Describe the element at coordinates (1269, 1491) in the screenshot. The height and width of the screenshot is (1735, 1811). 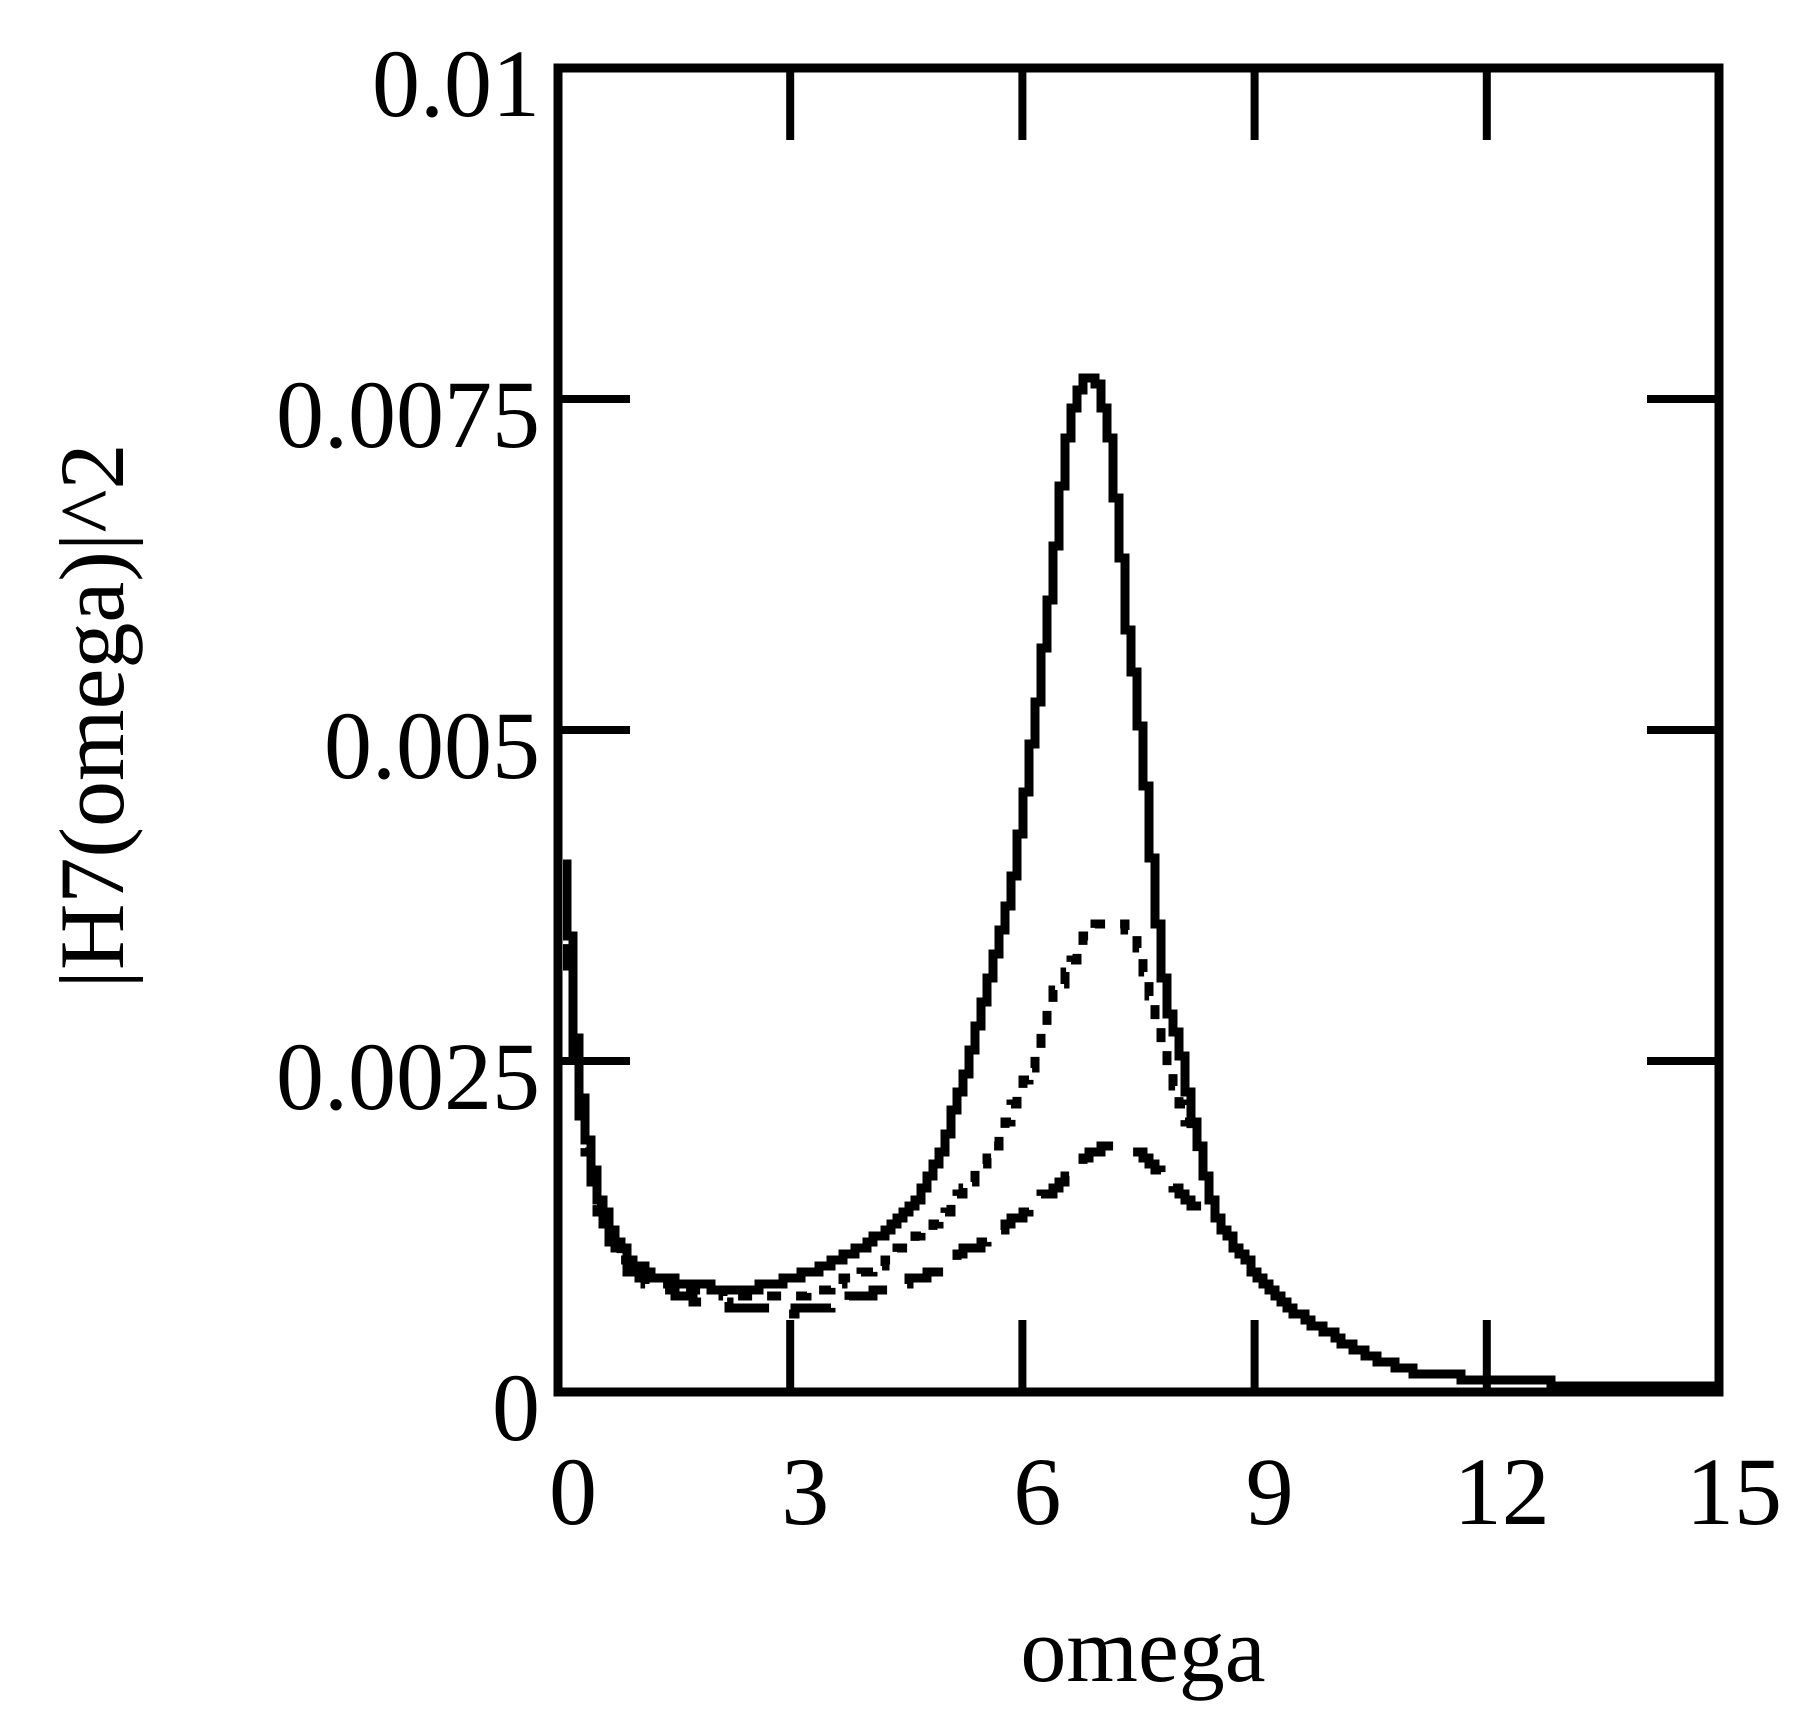
I see `x-tick-label: 9` at that location.